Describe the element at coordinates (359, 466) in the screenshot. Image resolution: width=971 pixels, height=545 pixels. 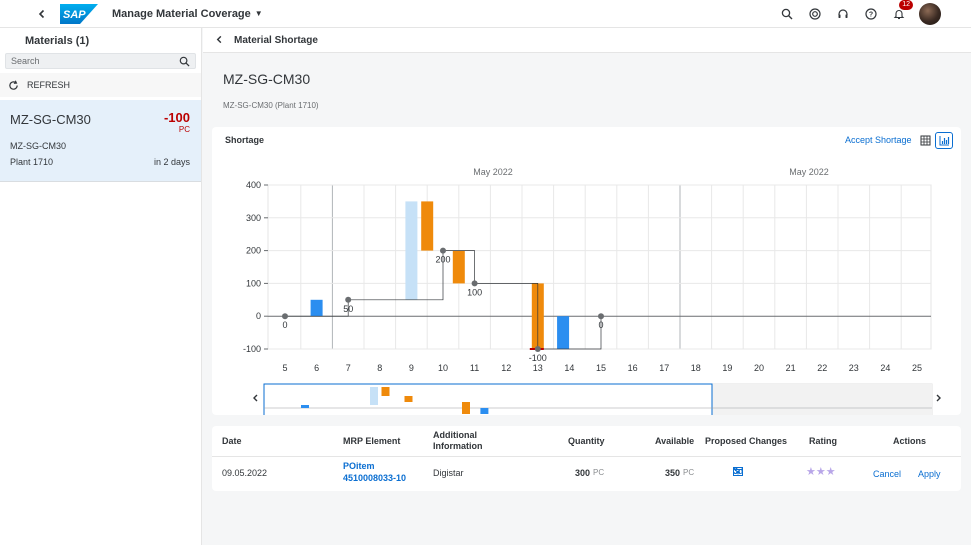
I see `mrp-element-link: POitem` at that location.